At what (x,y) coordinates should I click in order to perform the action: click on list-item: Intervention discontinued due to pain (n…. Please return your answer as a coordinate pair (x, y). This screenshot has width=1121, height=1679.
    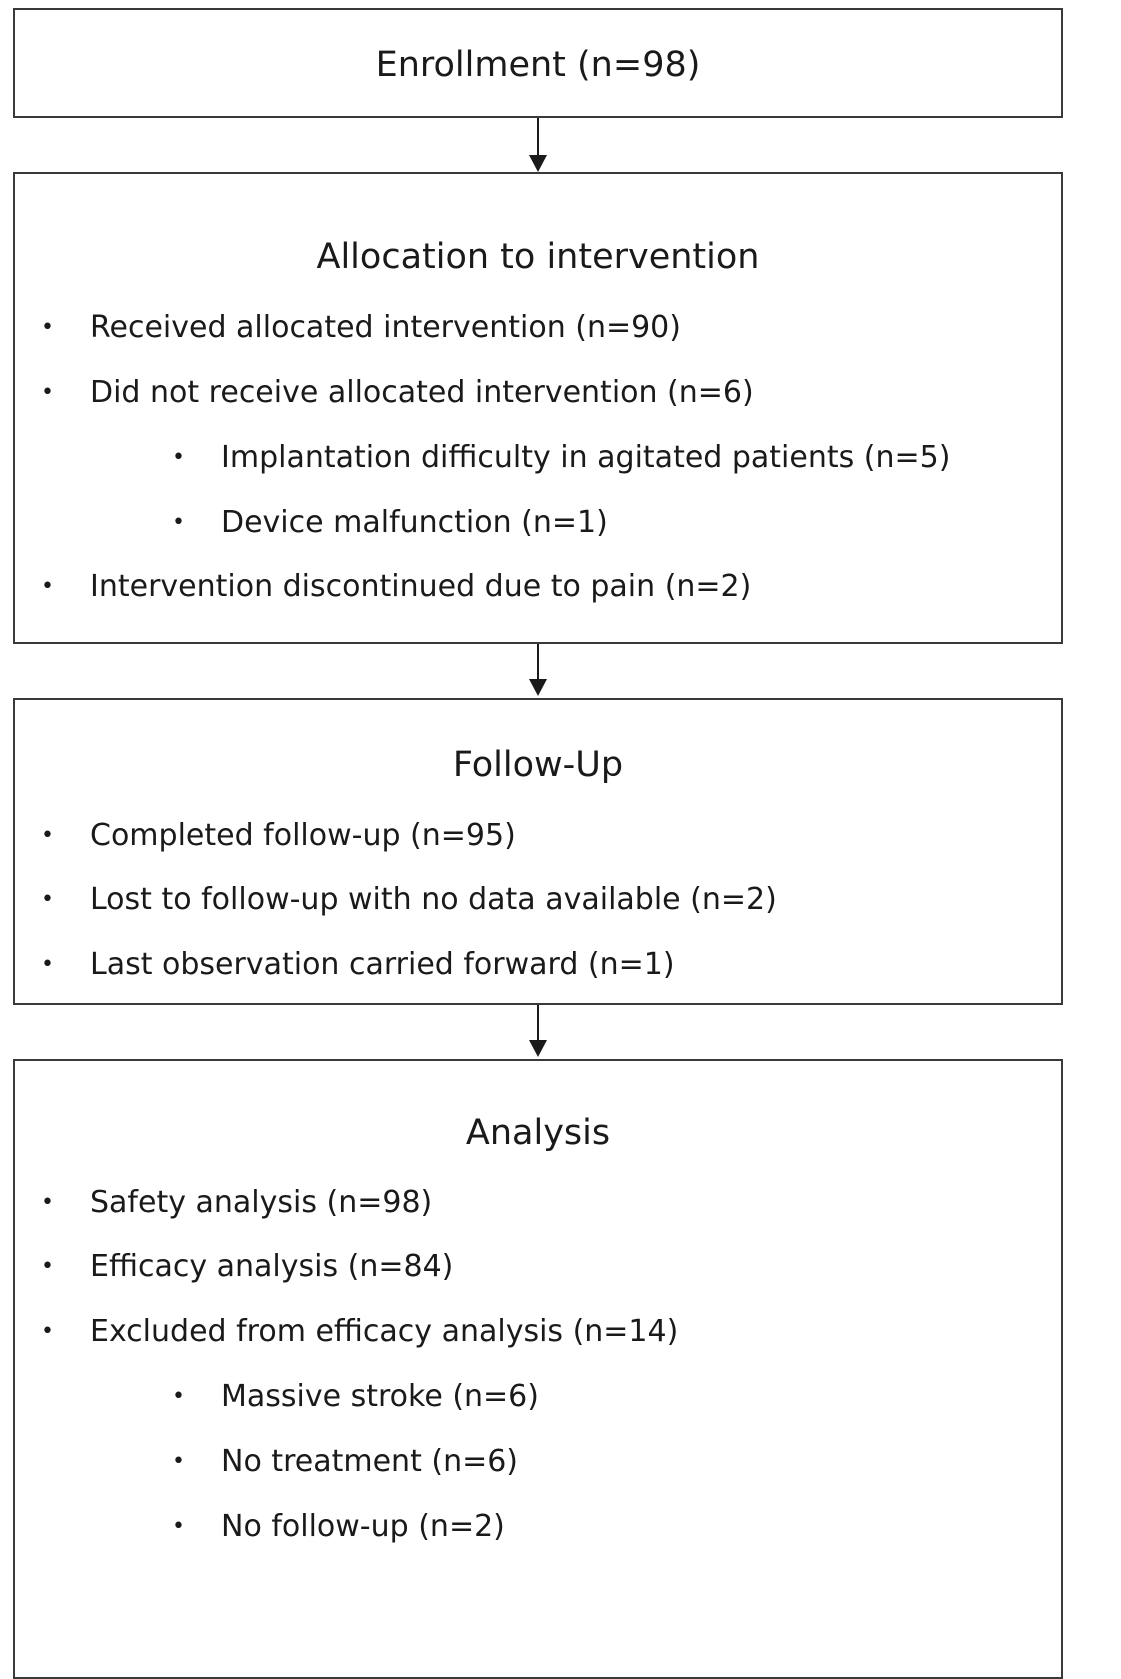
    Looking at the image, I should click on (421, 586).